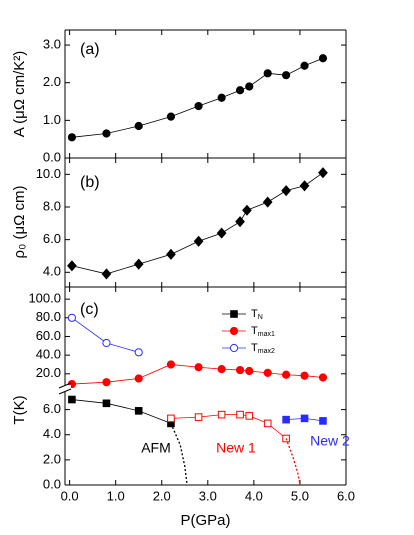 The image size is (414, 535). What do you see at coordinates (52, 205) in the screenshot?
I see `y-tick-label: 8.0` at bounding box center [52, 205].